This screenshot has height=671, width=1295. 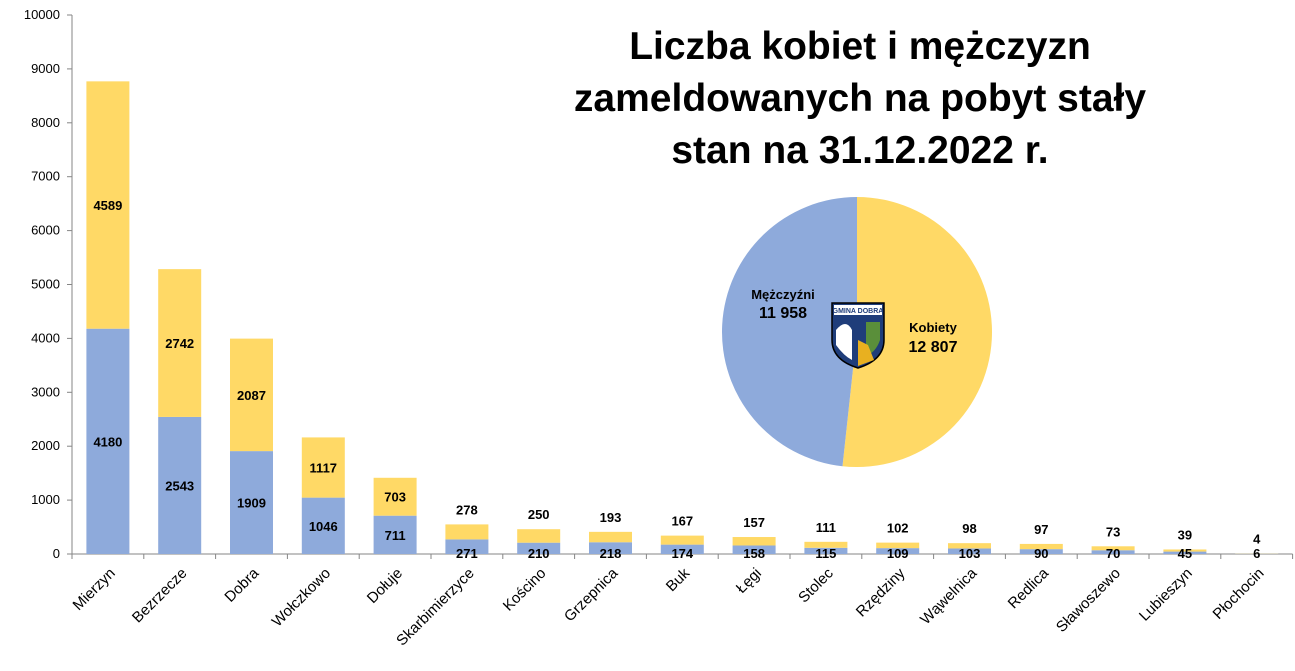 What do you see at coordinates (858, 311) in the screenshot?
I see `logo-text: GMINA DOBRA` at bounding box center [858, 311].